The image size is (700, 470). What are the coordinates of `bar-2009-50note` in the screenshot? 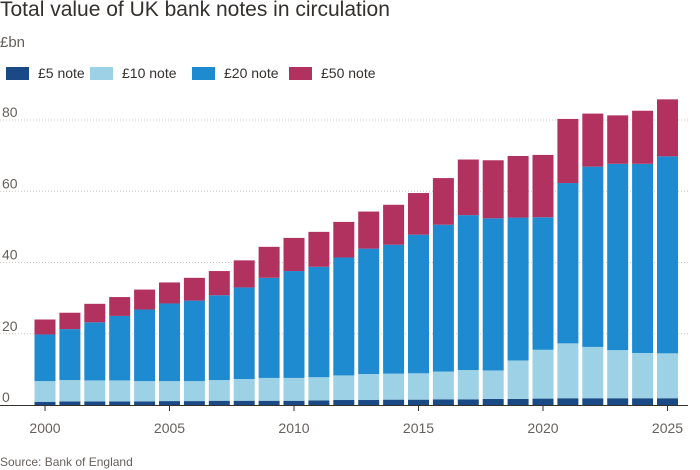 It's located at (269, 262).